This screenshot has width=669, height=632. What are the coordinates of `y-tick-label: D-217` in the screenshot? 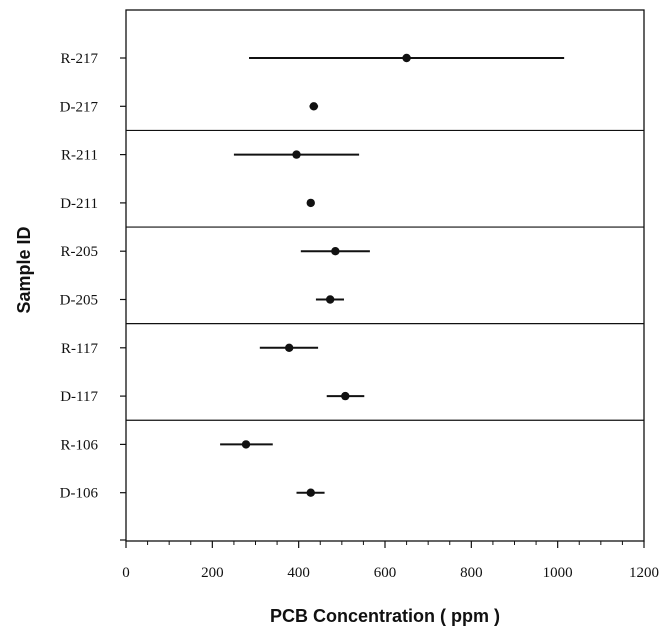 It's located at (79, 107).